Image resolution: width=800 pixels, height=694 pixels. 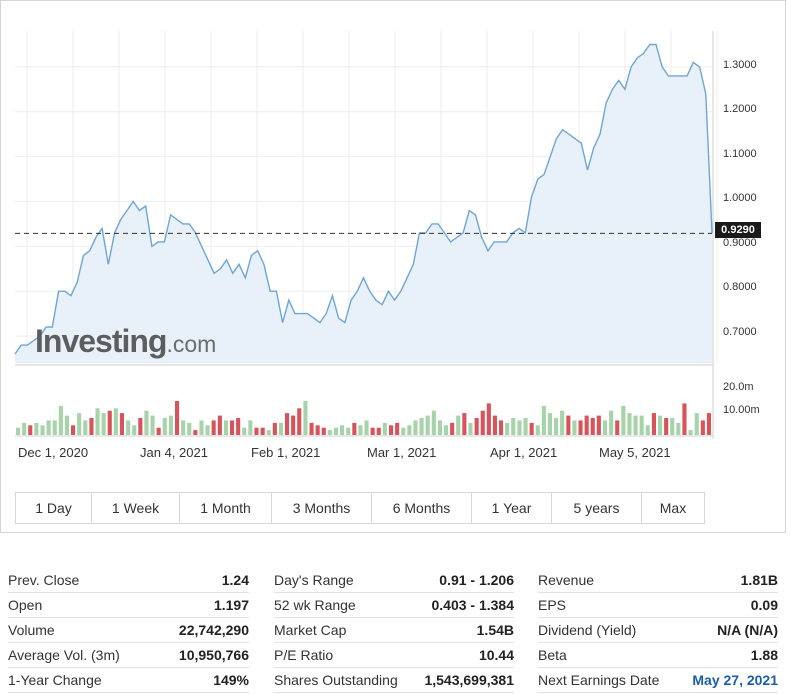 I want to click on stat-label: 1-Year Change, so click(x=55, y=680).